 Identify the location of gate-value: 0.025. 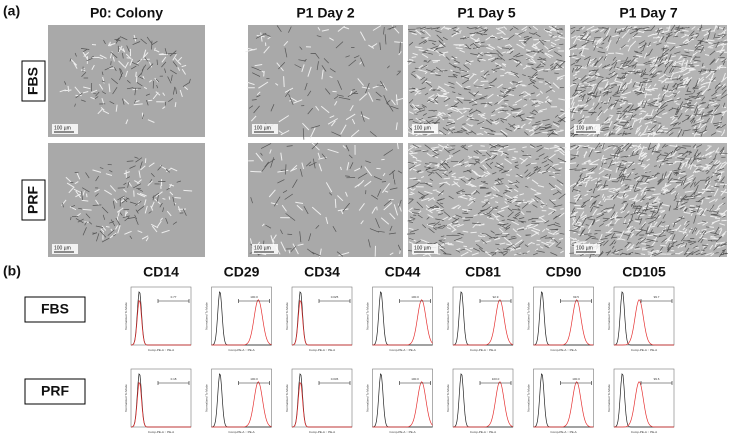
(335, 297).